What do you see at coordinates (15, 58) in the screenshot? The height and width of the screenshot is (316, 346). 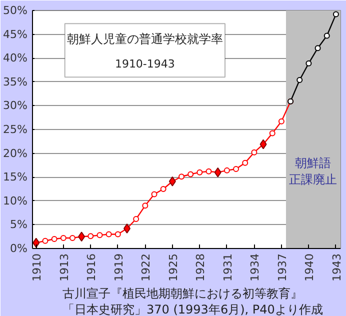 I see `y-tick-label: 40%` at bounding box center [15, 58].